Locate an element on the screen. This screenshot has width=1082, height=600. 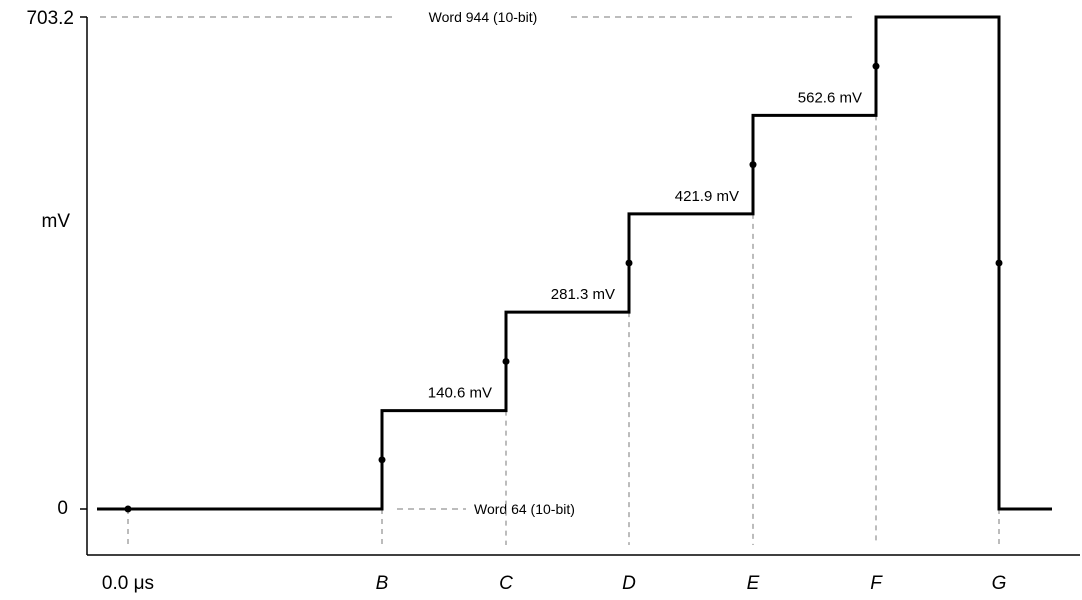
step-level-label: 562.6 mV is located at coordinates (830, 97).